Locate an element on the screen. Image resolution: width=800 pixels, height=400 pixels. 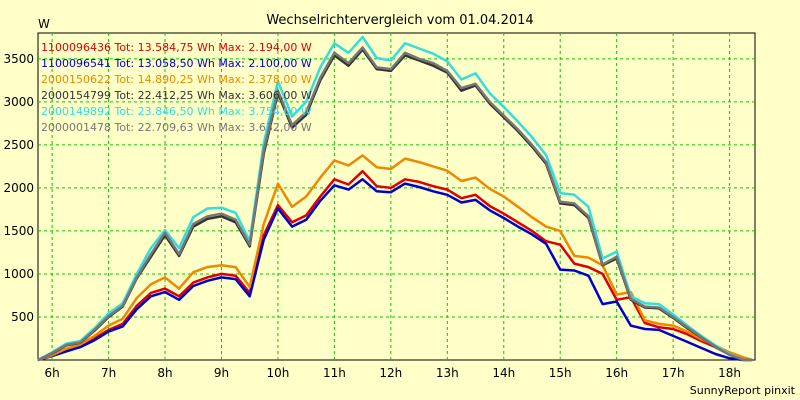
y-tick-label: 3000 is located at coordinates (18, 102).